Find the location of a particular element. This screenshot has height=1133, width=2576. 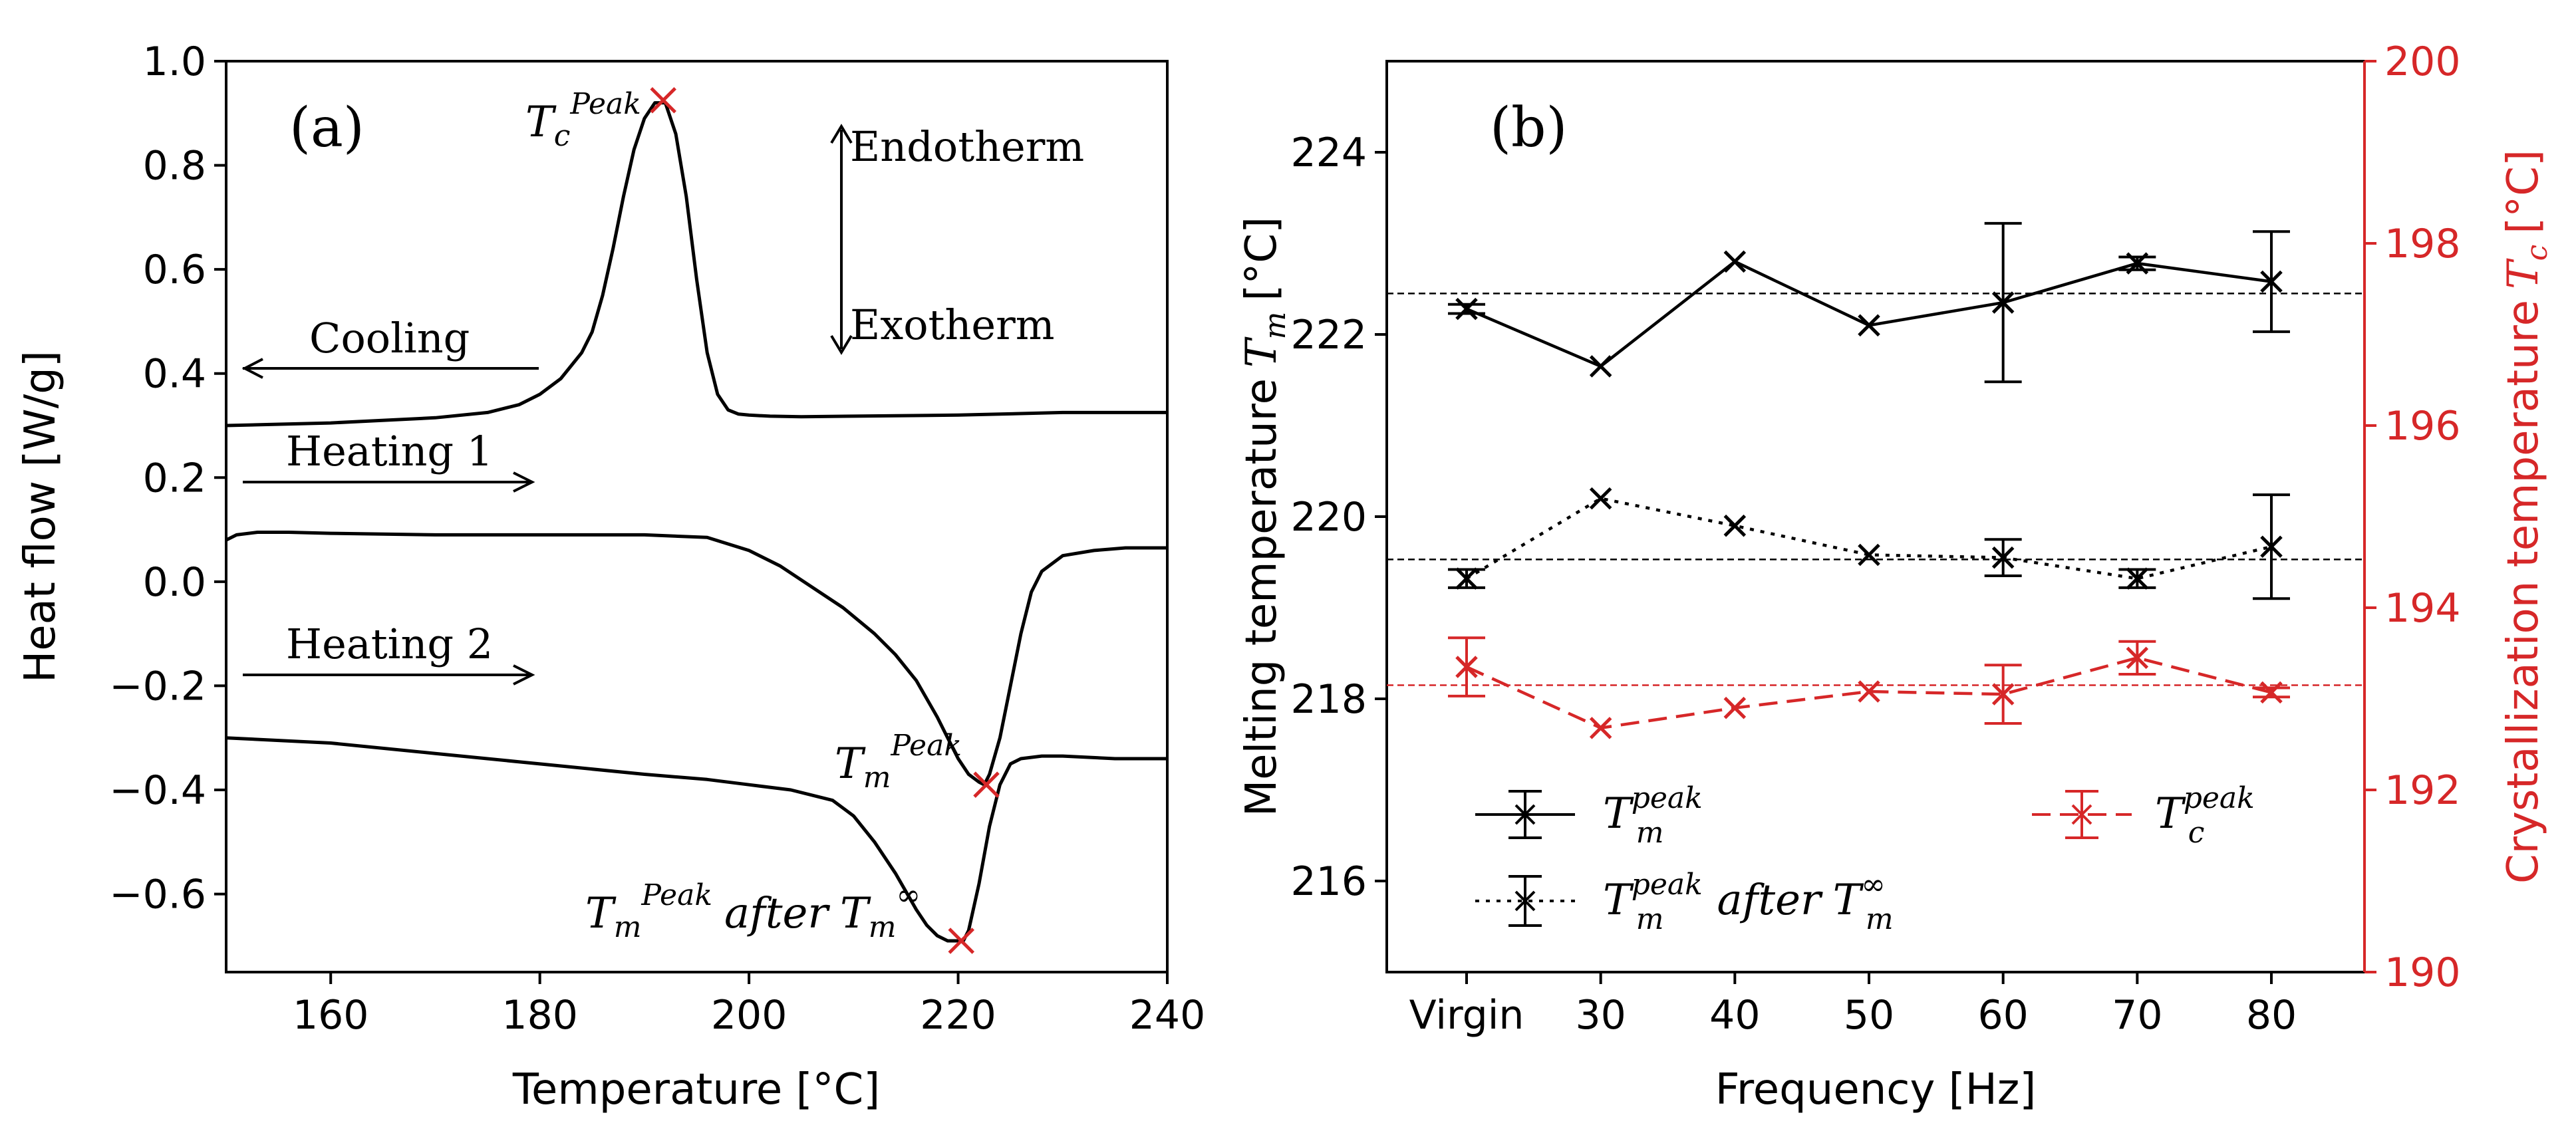

a-y-tick-label: 0.8 is located at coordinates (174, 166).